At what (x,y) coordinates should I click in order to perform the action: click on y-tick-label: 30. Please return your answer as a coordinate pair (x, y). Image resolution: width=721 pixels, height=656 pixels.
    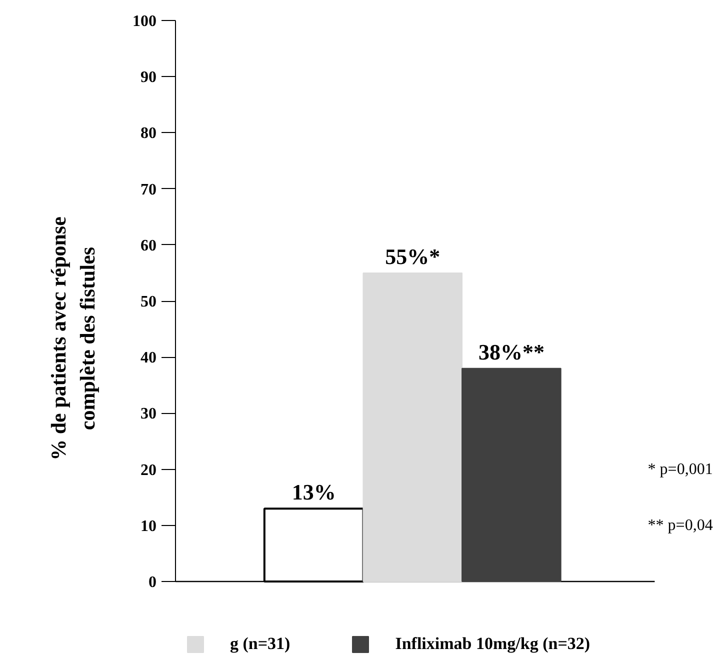
    Looking at the image, I should click on (148, 414).